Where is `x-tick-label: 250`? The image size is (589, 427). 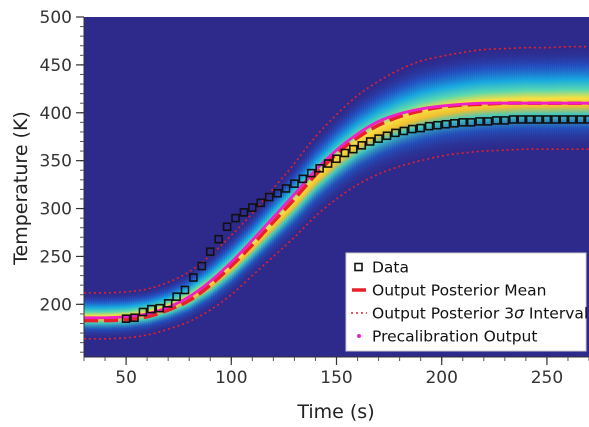 x-tick-label: 250 is located at coordinates (547, 378).